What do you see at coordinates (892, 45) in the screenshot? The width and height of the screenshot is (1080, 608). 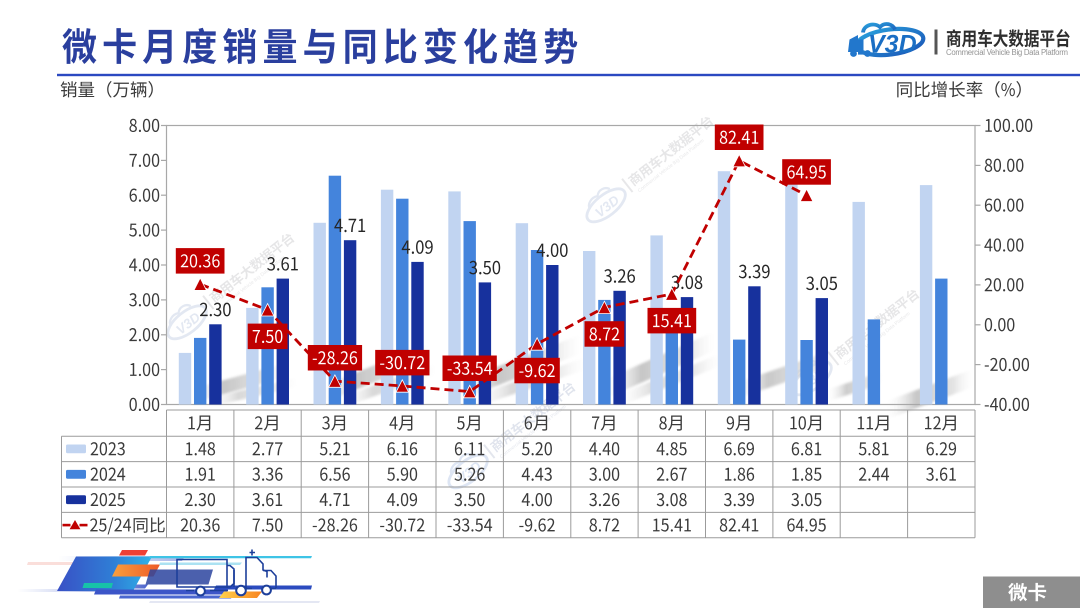 I see `svg-text: V3D` at bounding box center [892, 45].